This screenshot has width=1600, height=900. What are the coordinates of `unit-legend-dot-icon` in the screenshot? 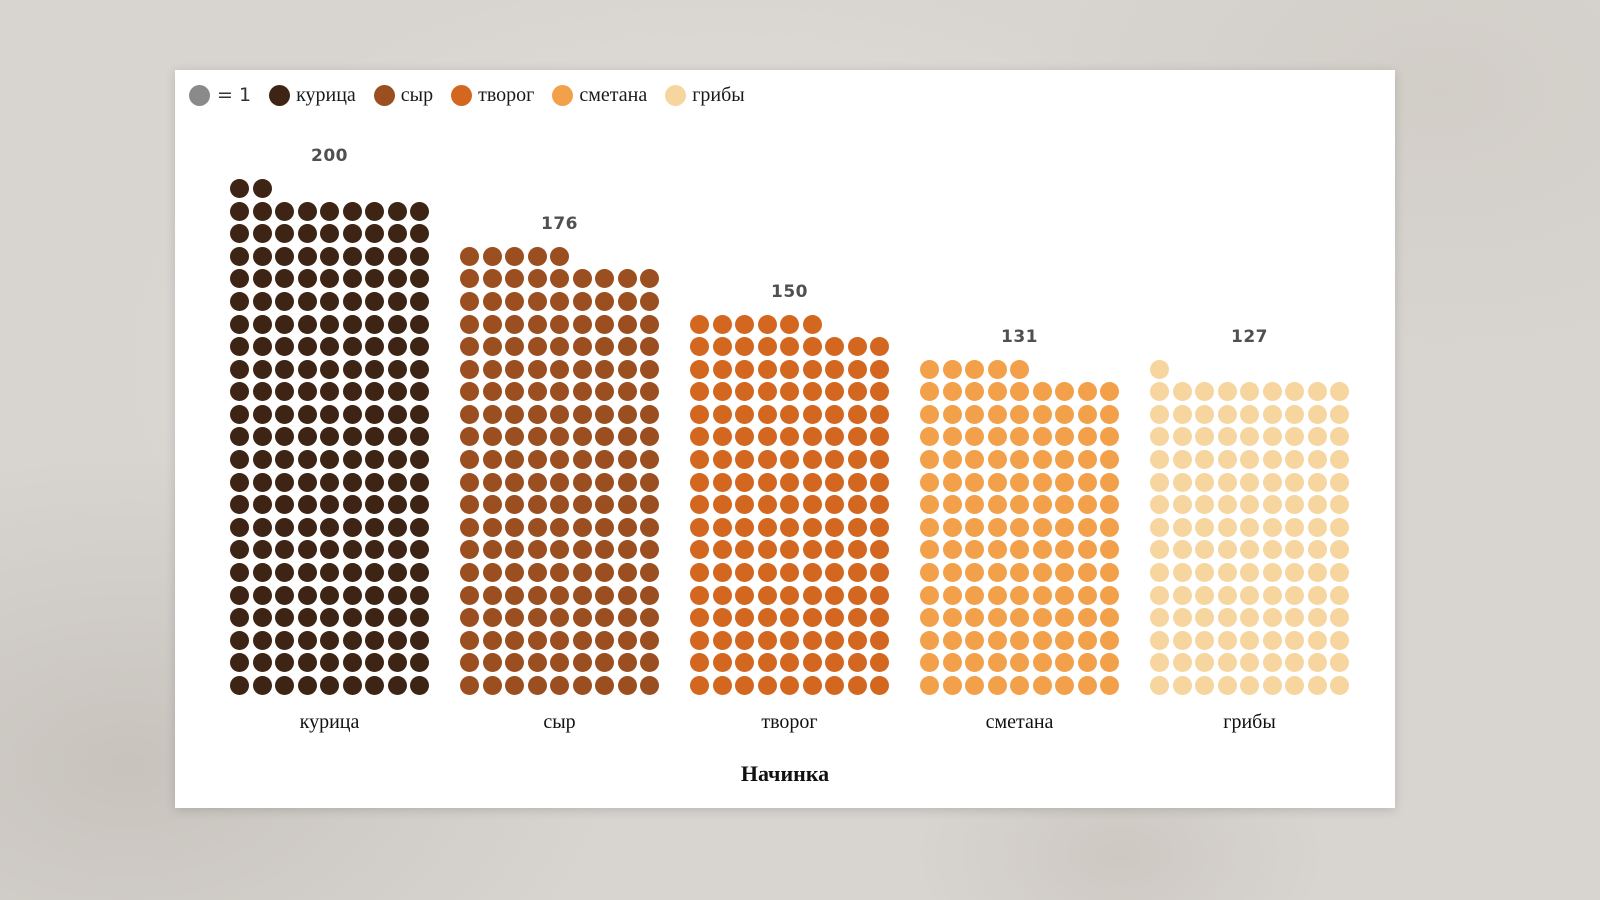 It's located at (199, 95).